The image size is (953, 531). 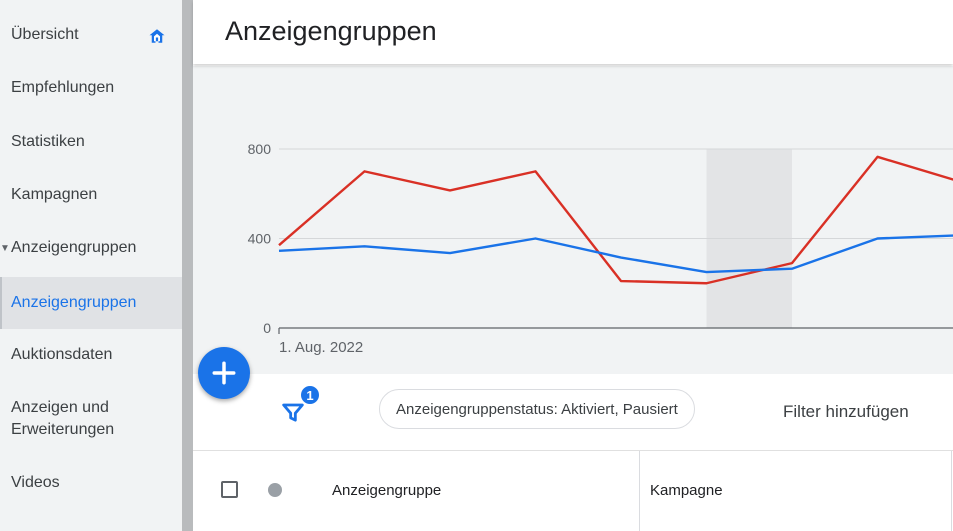 I want to click on home-icon, so click(x=157, y=36).